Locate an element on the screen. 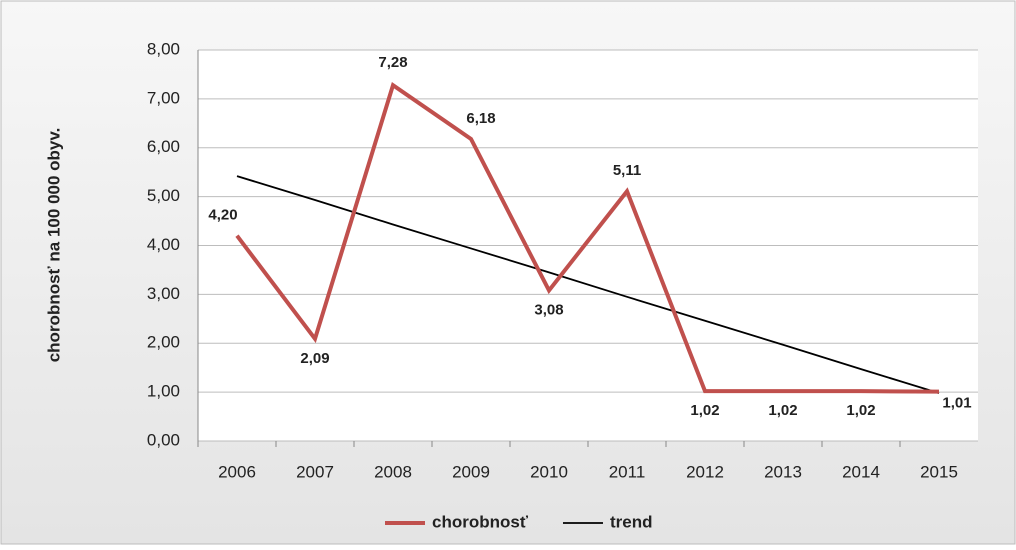 This screenshot has width=1016, height=550. y-tick-label: 2,00 is located at coordinates (163, 342).